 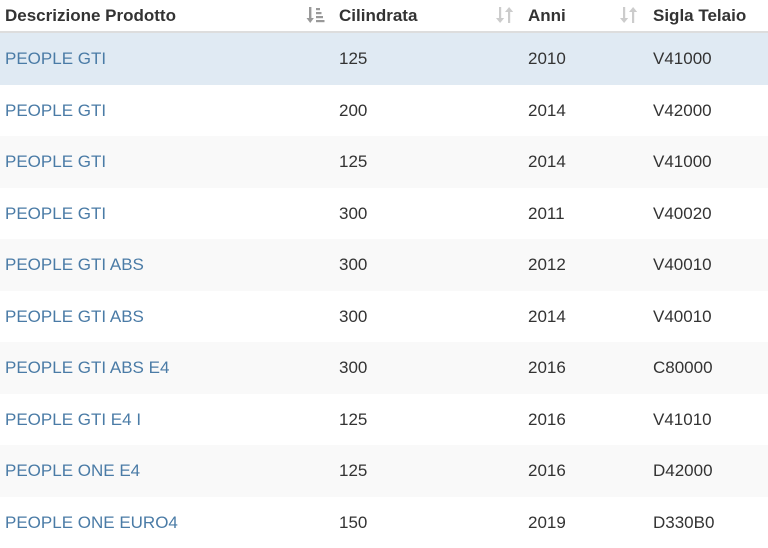 I want to click on product-link: PEOPLE ONE E4, so click(x=72, y=471).